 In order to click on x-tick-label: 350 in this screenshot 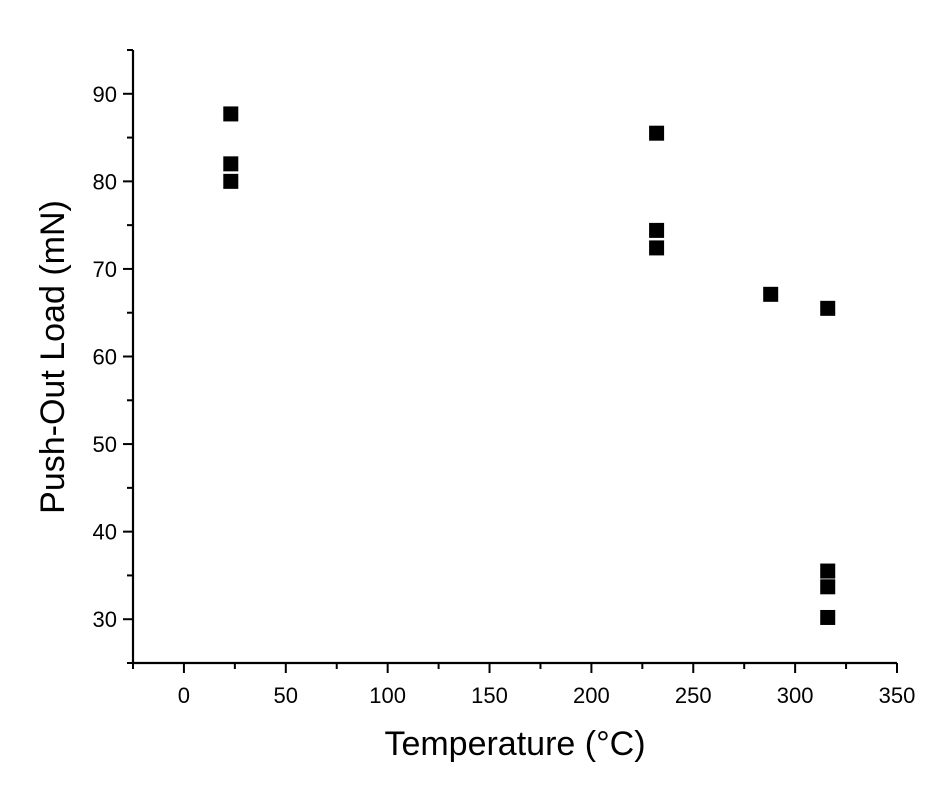, I will do `click(897, 695)`.